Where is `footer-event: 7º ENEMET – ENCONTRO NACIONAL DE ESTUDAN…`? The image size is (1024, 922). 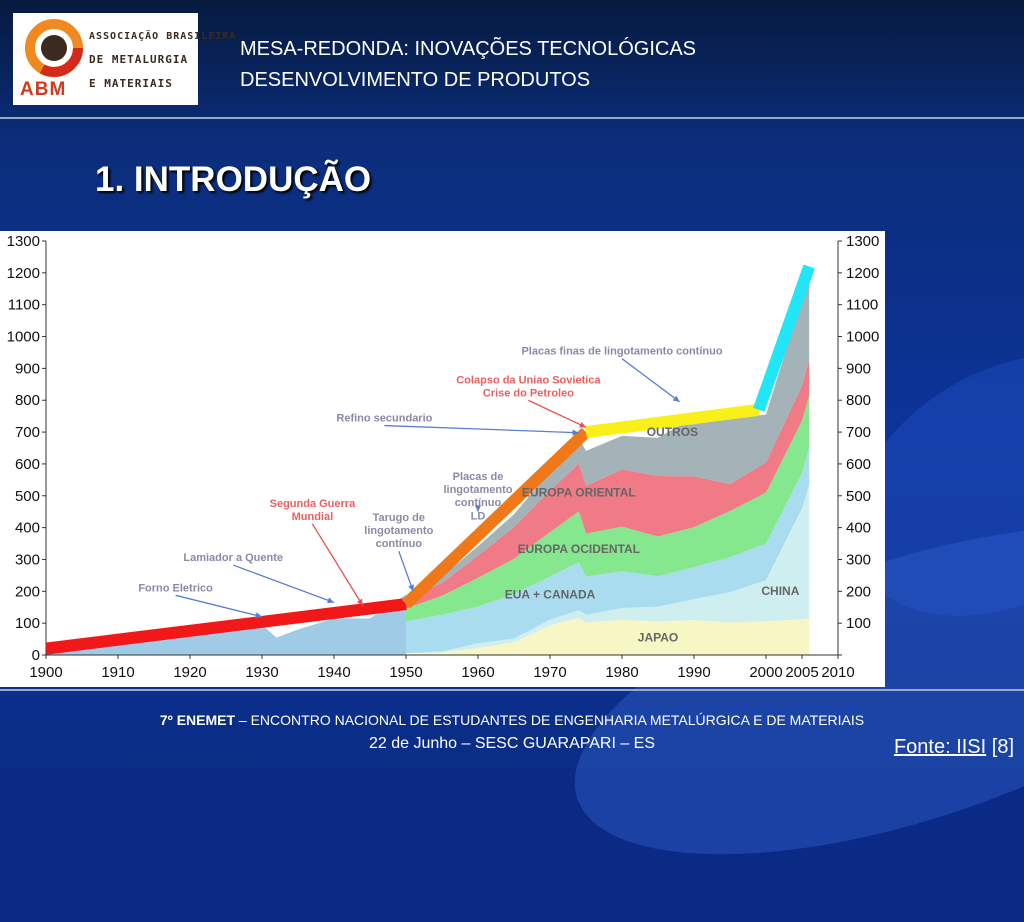 footer-event: 7º ENEMET – ENCONTRO NACIONAL DE ESTUDAN… is located at coordinates (512, 720).